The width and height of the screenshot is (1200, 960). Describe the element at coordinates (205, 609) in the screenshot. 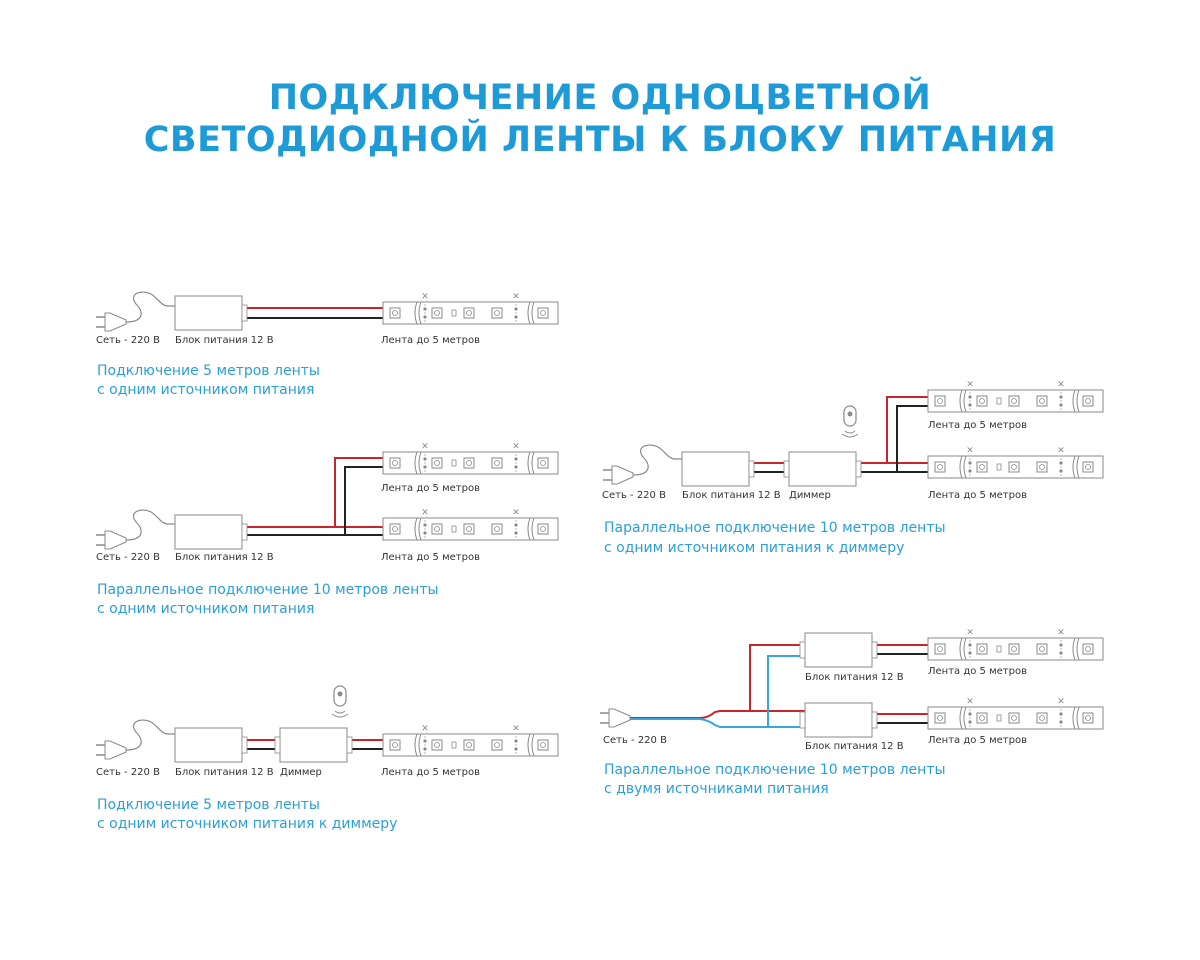

I see `caption-line-2: с одним источником питания` at that location.